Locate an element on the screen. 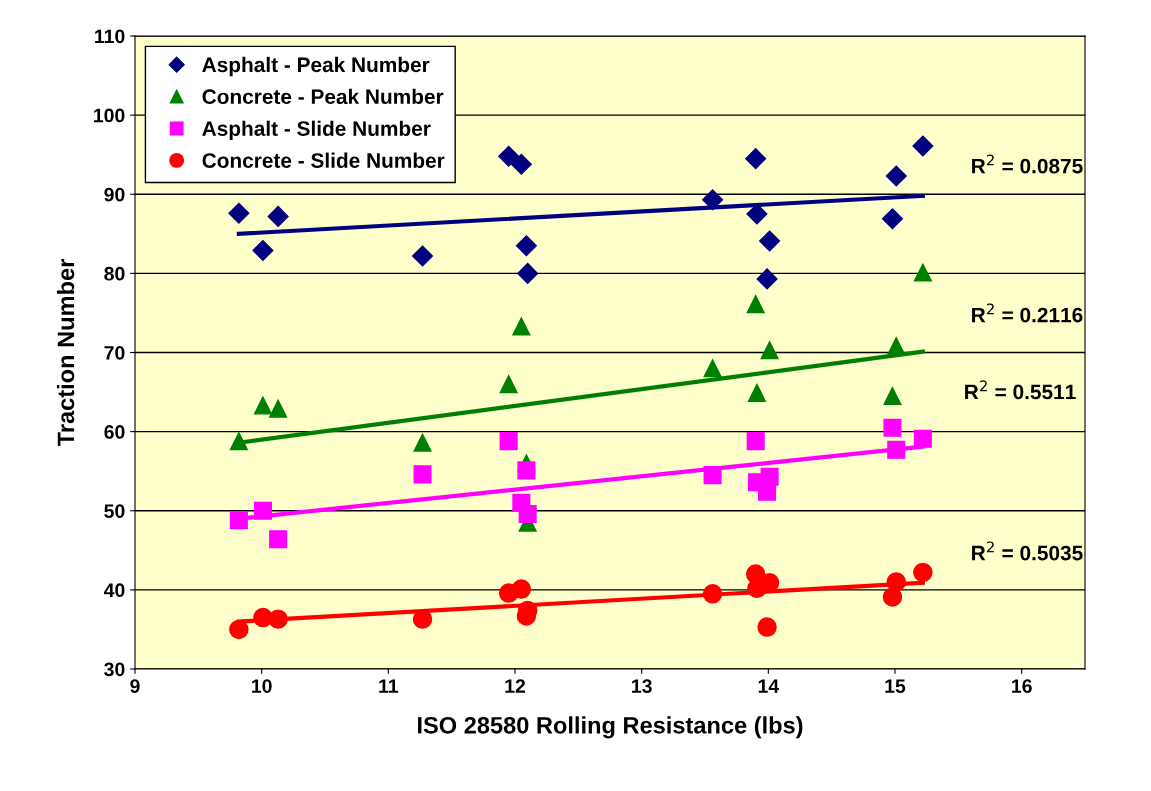 This screenshot has width=1151, height=791. x-tick-label: 11 is located at coordinates (389, 686).